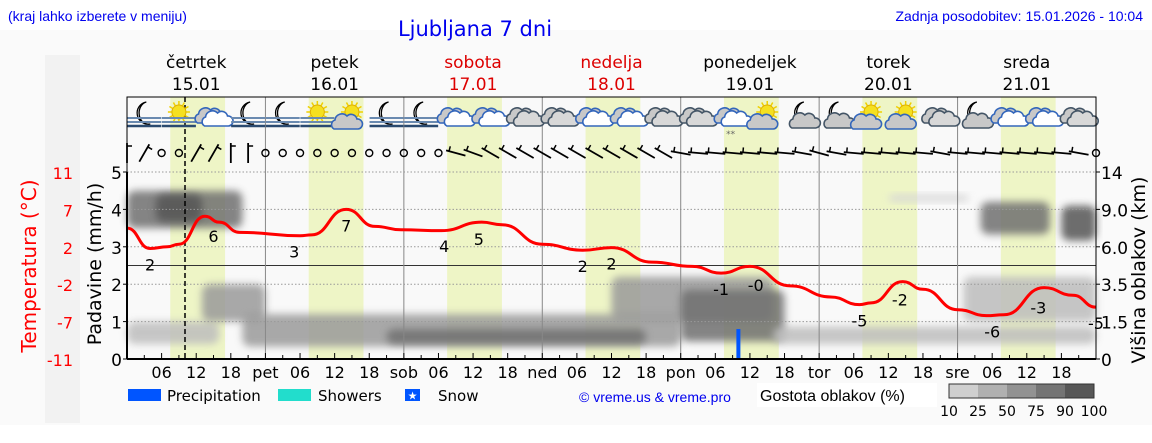 Image resolution: width=1152 pixels, height=443 pixels. I want to click on density-tick-label: 100, so click(1094, 412).